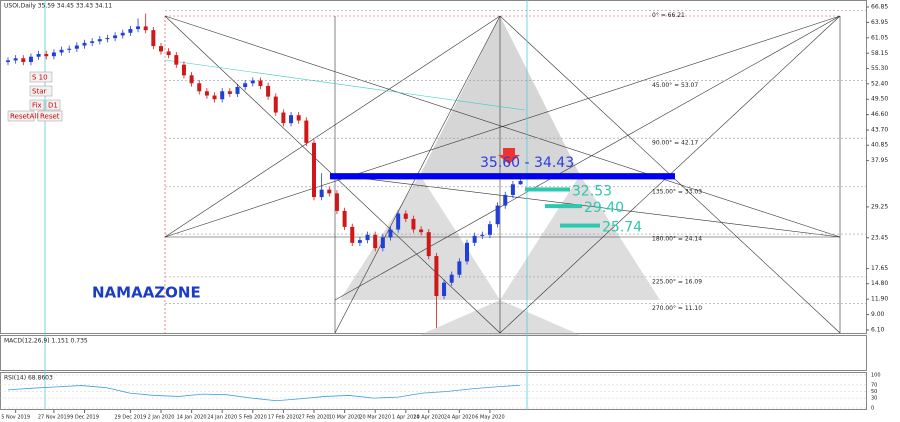 The image size is (900, 422). I want to click on watermark: NAMAAZONE, so click(146, 293).